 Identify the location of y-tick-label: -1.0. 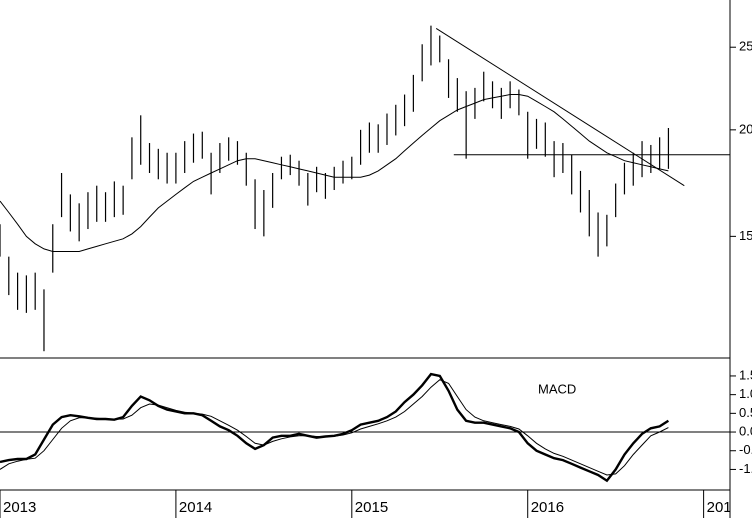
(745, 468).